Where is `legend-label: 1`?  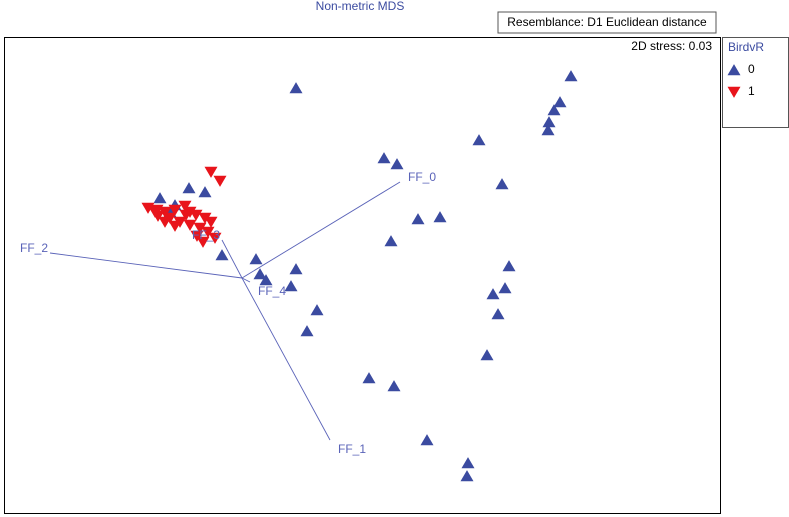
legend-label: 1 is located at coordinates (751, 91).